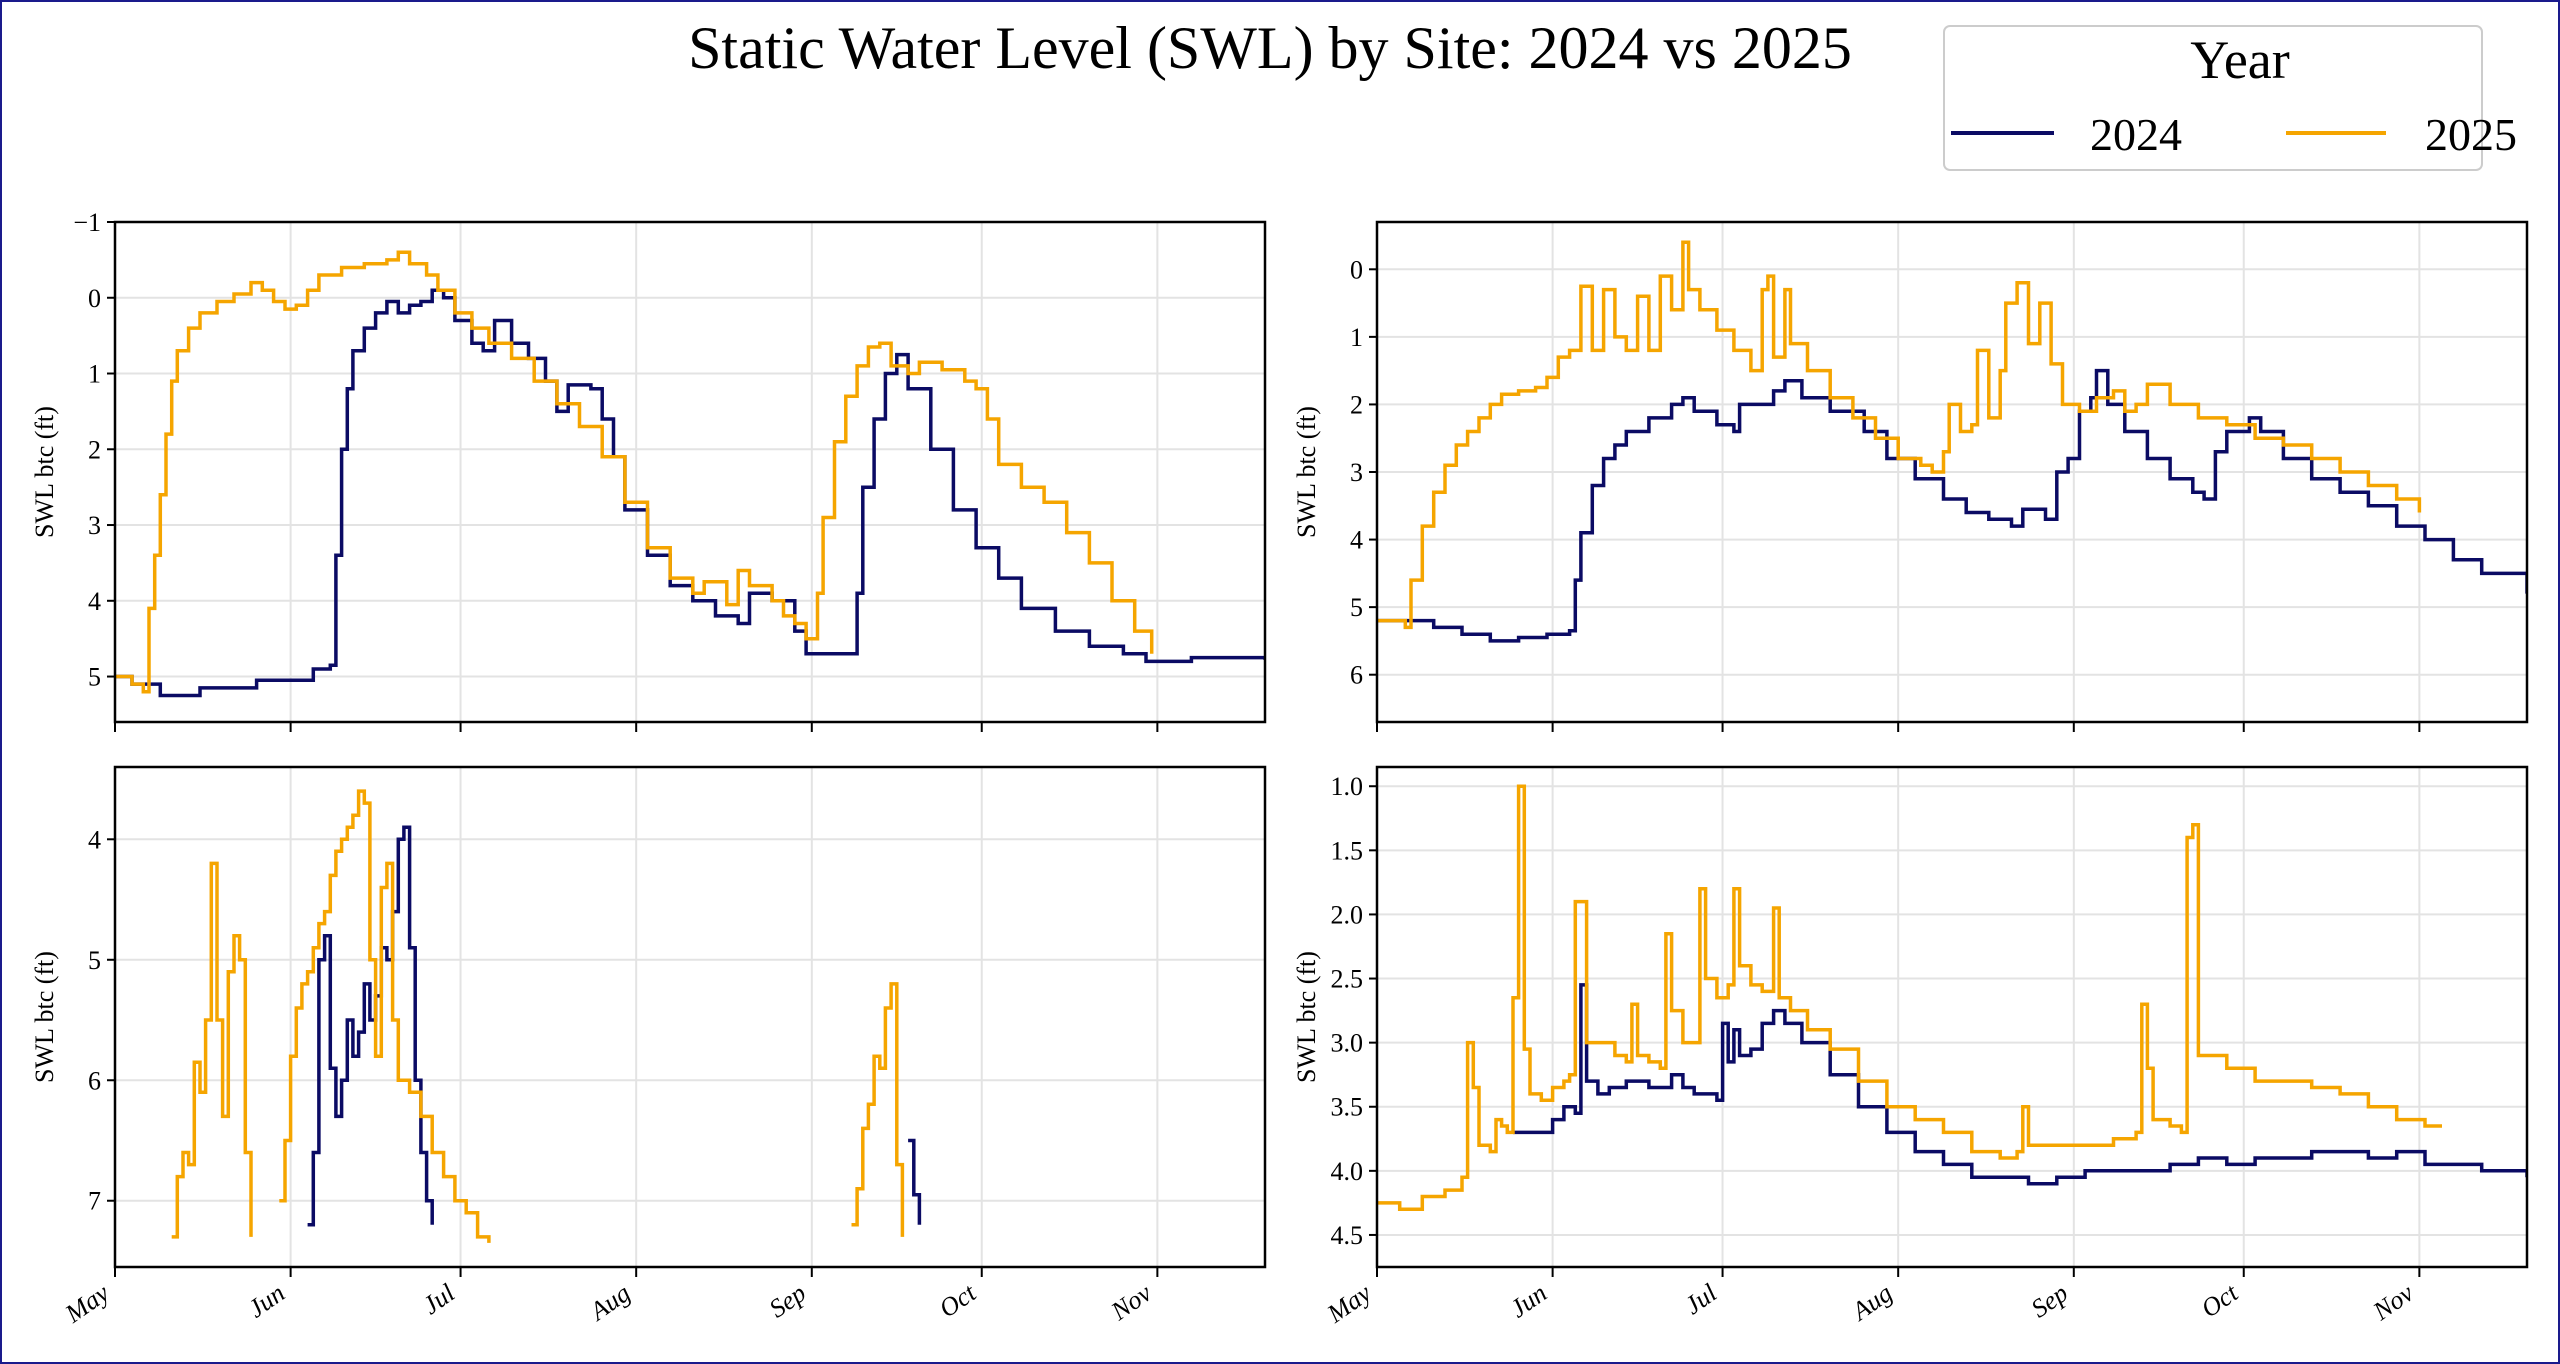 The width and height of the screenshot is (2560, 1364). Describe the element at coordinates (2136, 134) in the screenshot. I see `legend-label-2024: 2024` at that location.